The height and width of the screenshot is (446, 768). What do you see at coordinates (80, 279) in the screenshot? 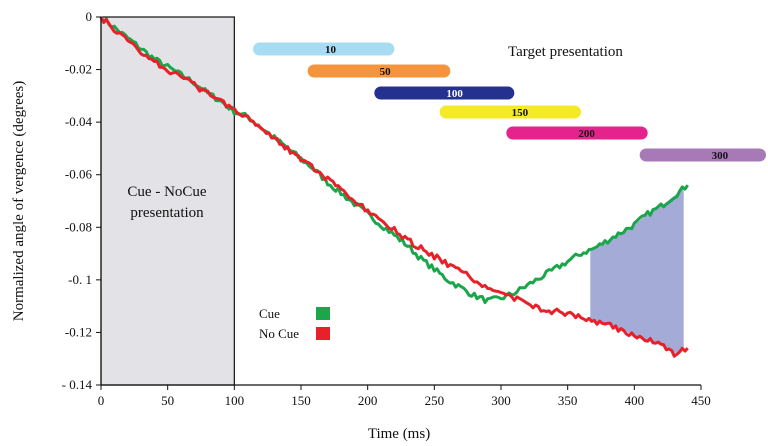
I see `y-tick-label: -0. 1` at bounding box center [80, 279].